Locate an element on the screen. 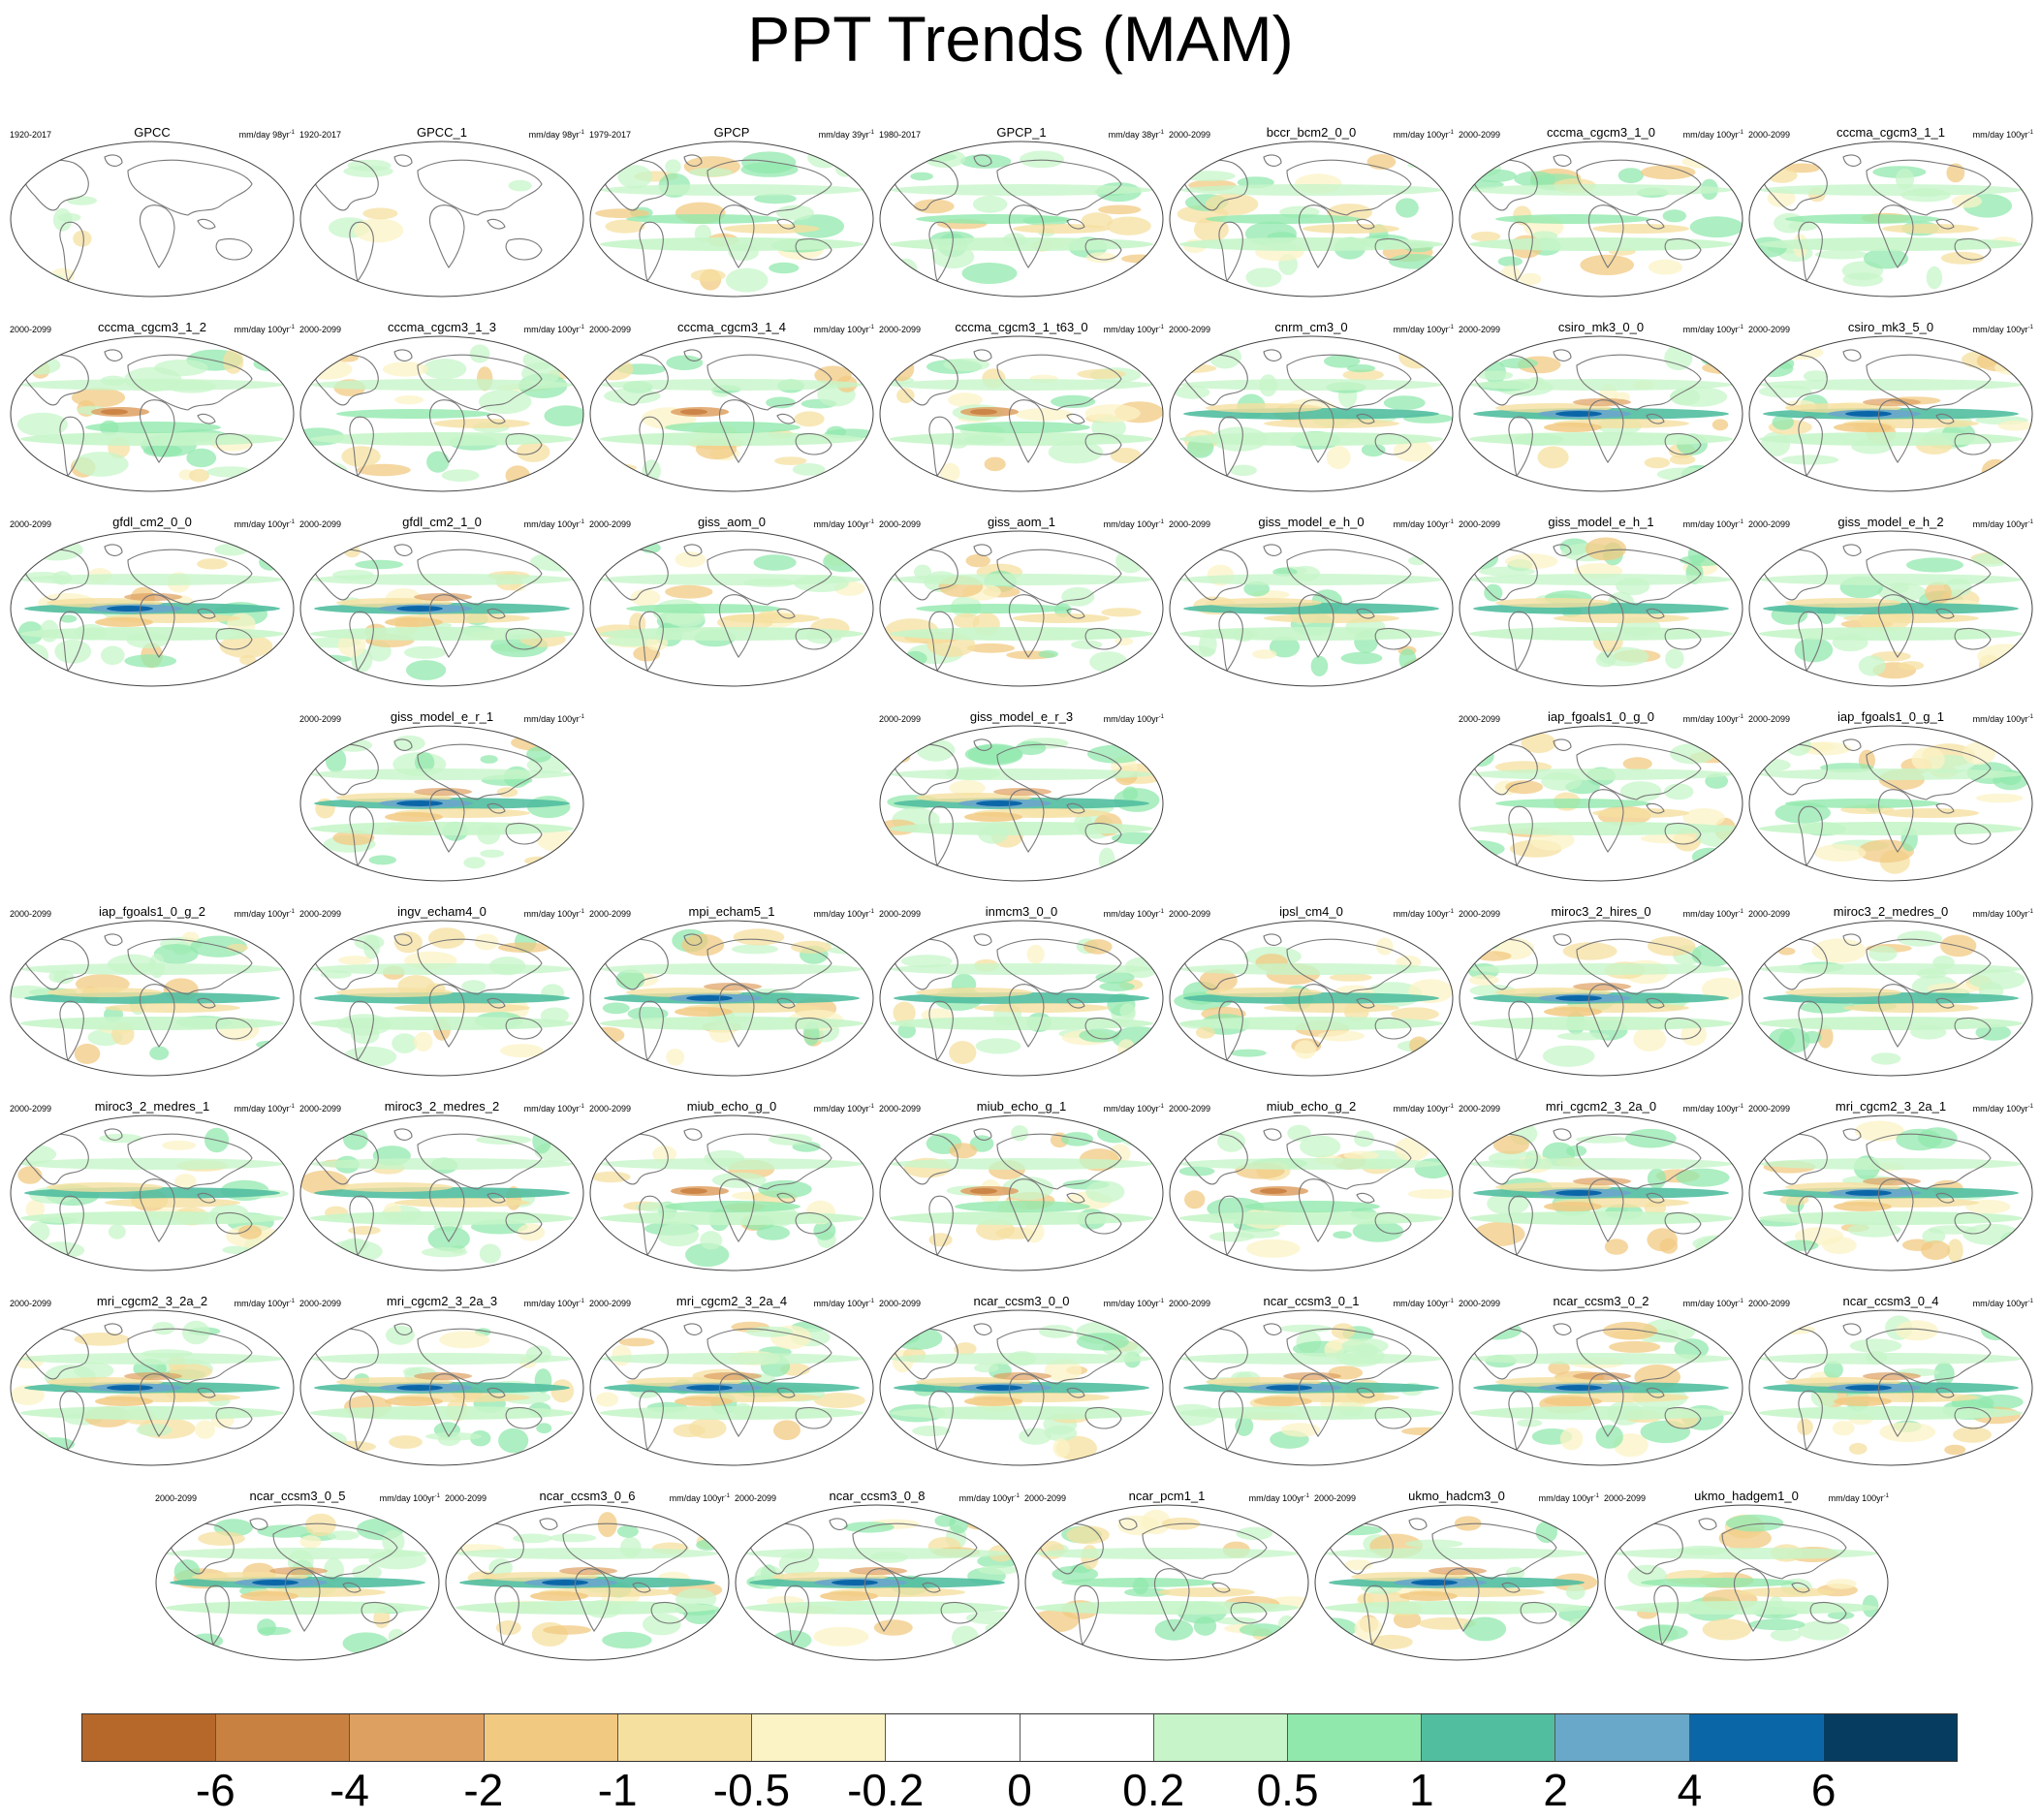  map-panel: mri_cgcm2_3_2a_4 2000-2099 mm/day 100yr-1 is located at coordinates (731, 1383).